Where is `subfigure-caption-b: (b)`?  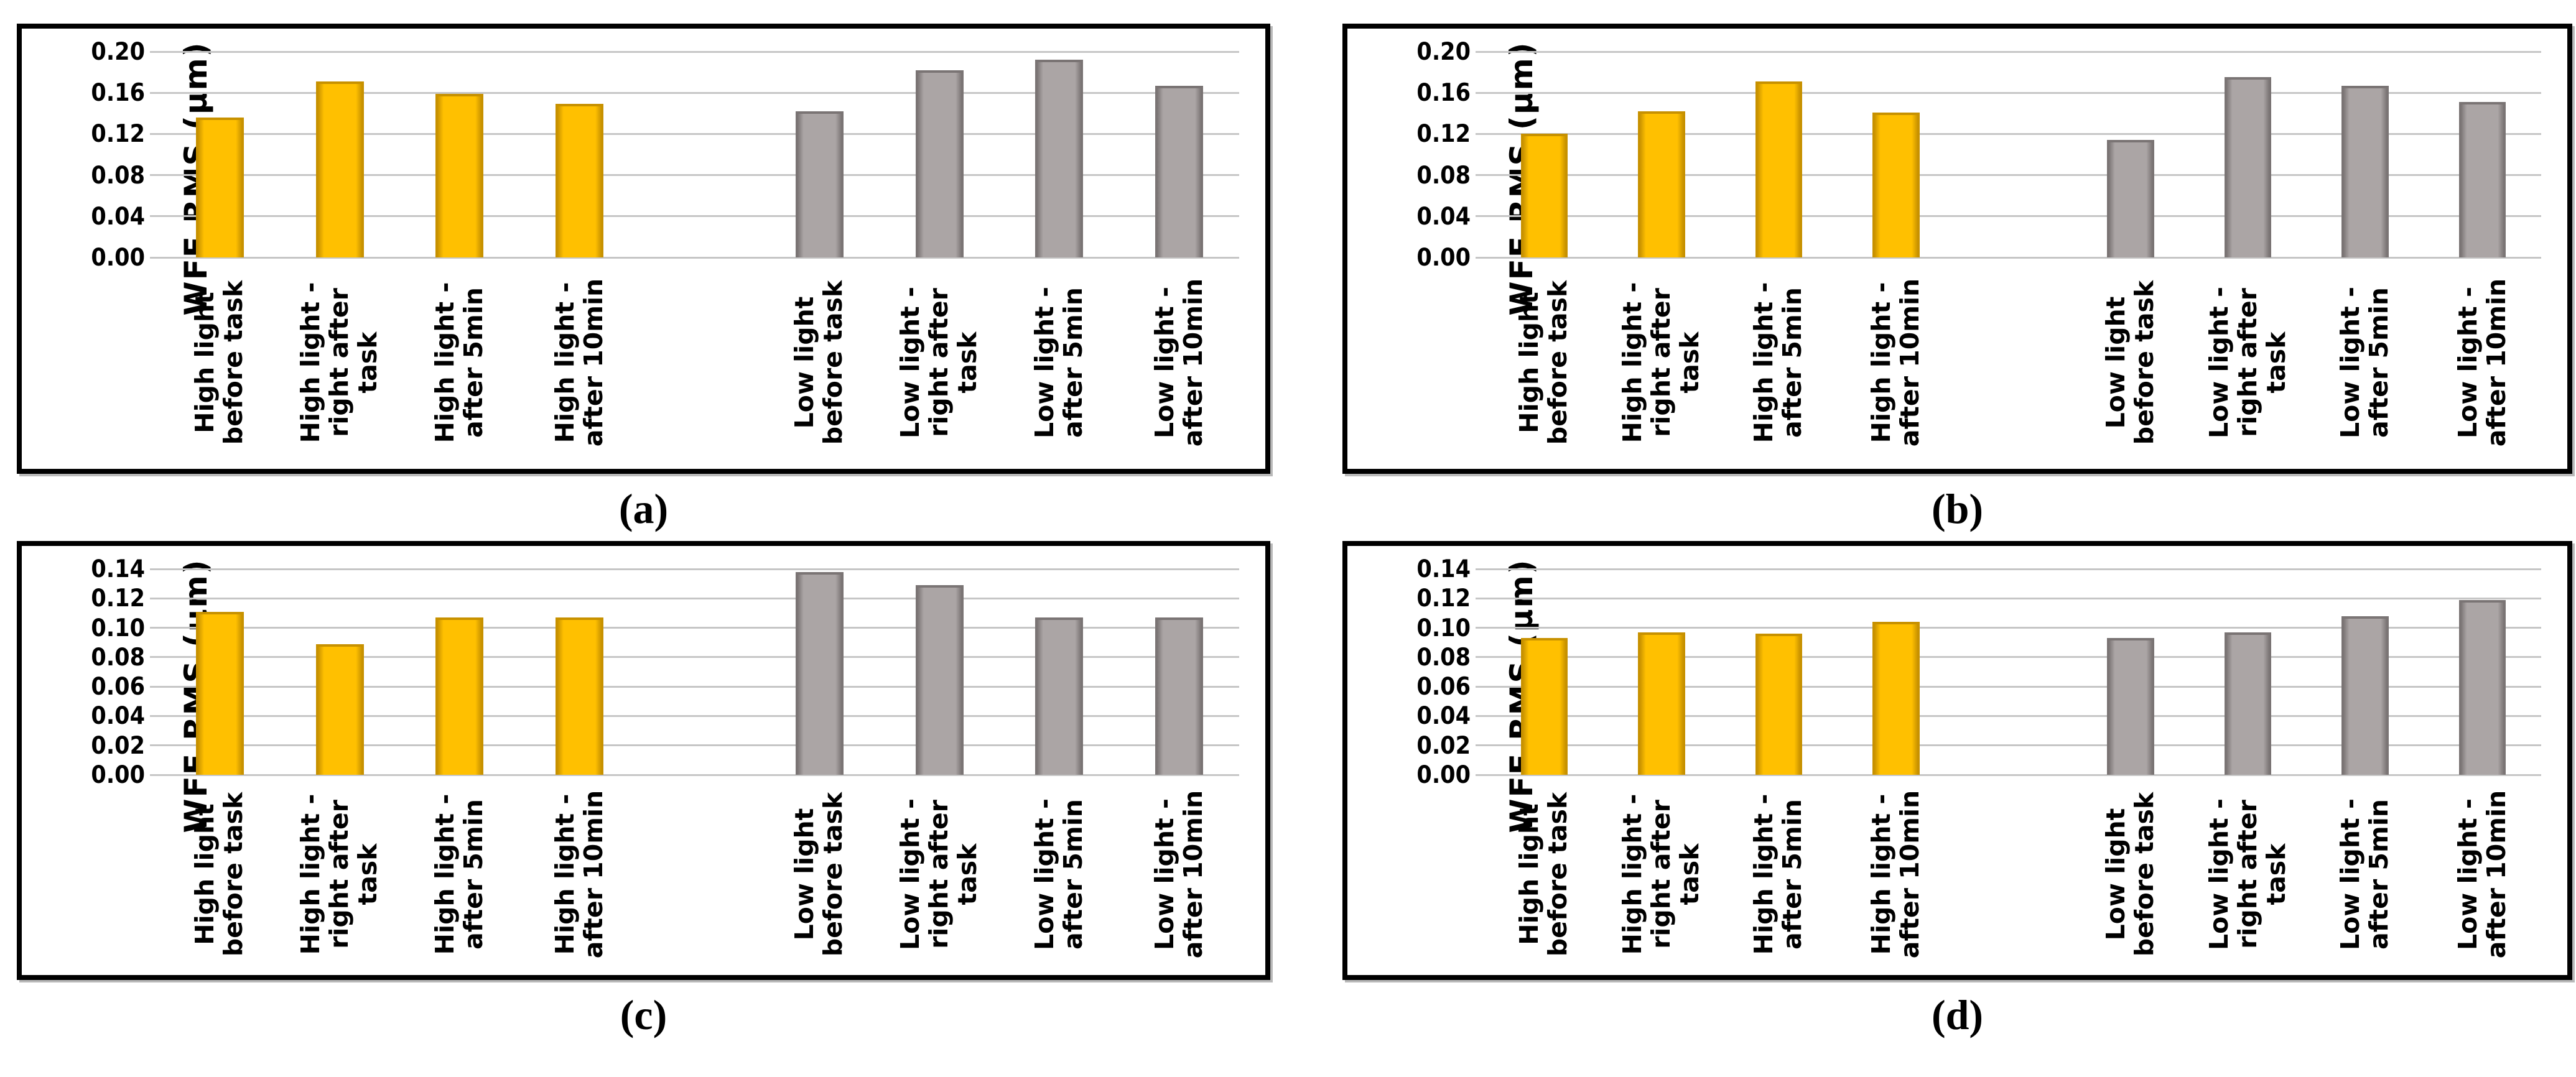 subfigure-caption-b: (b) is located at coordinates (1957, 508).